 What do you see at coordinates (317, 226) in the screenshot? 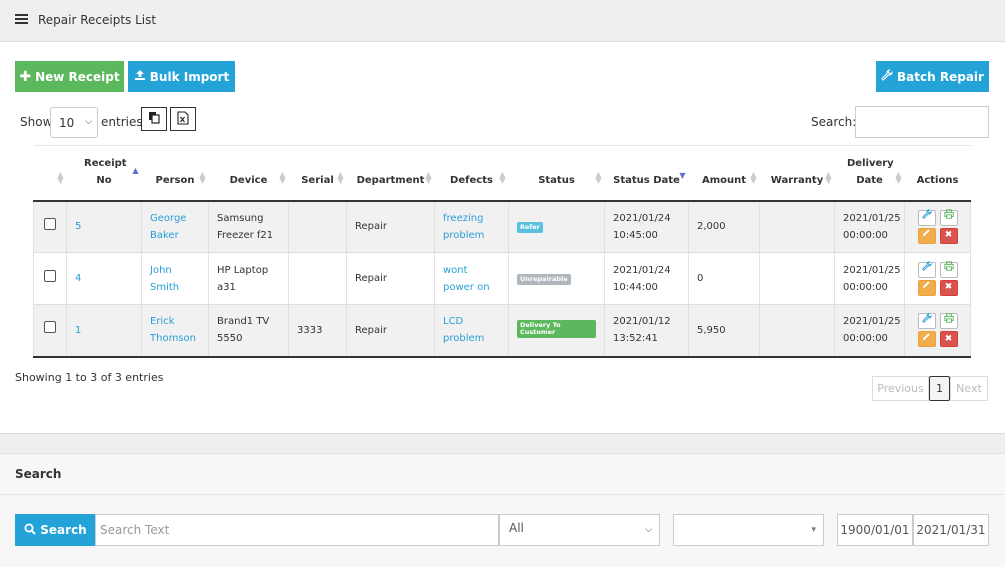
I see `cell-serial` at bounding box center [317, 226].